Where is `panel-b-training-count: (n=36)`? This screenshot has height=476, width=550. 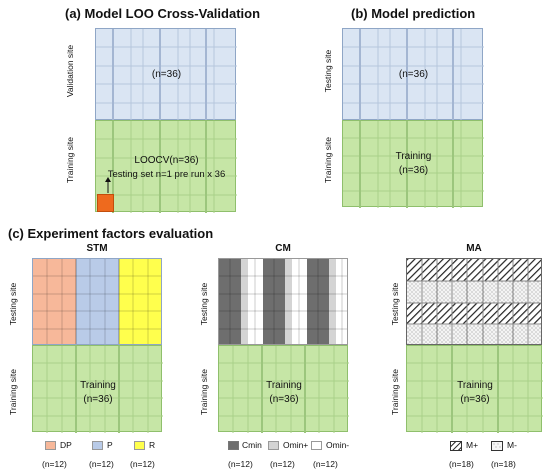 panel-b-training-count: (n=36) is located at coordinates (413, 170).